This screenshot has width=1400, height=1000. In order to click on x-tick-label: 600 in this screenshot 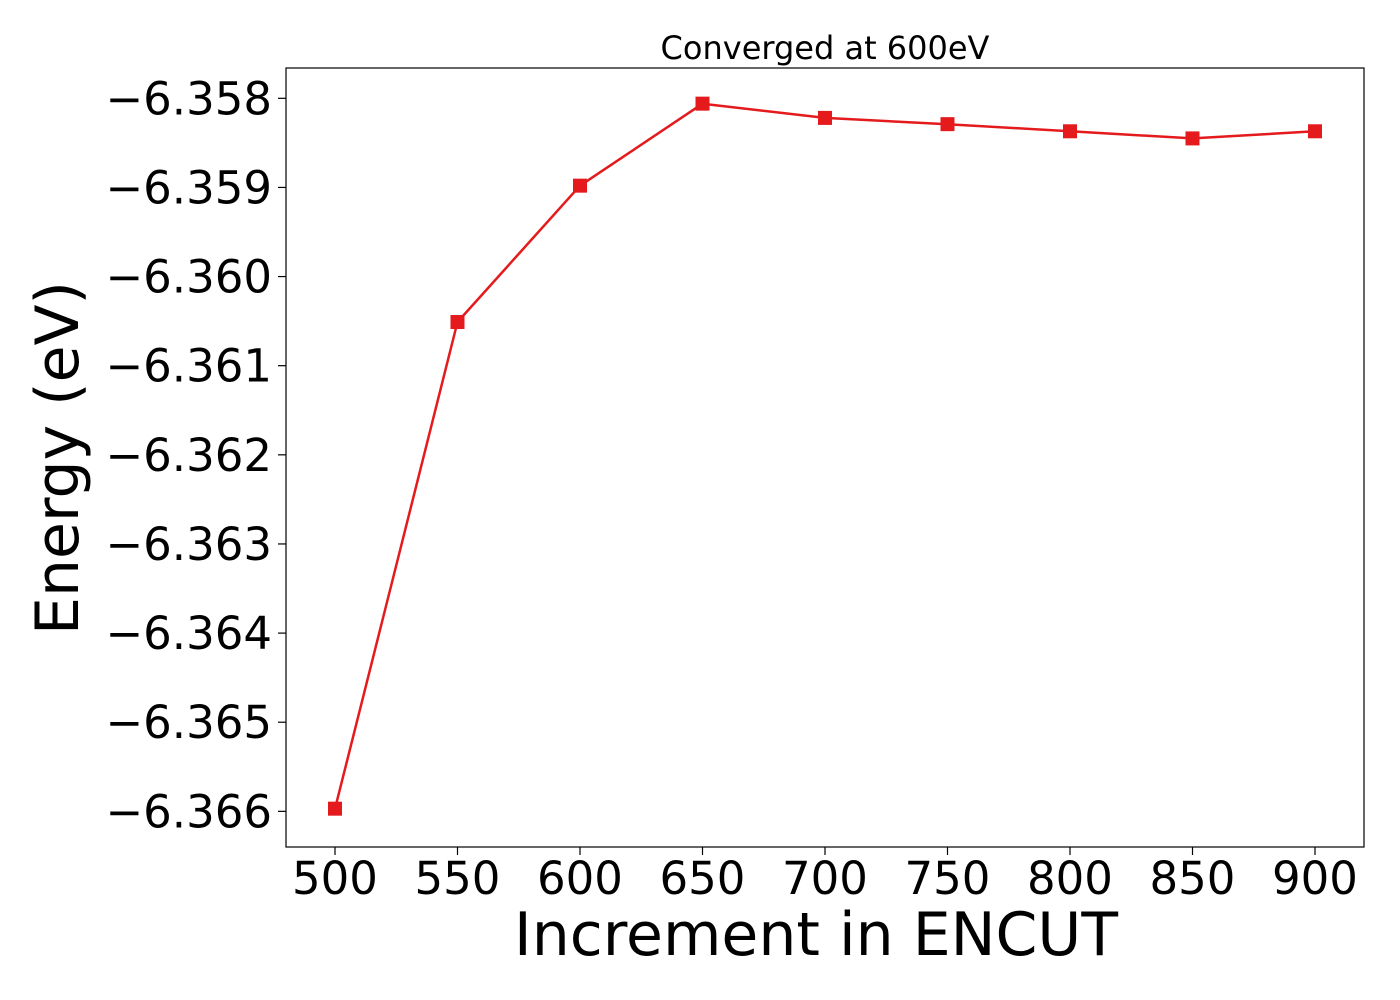, I will do `click(580, 878)`.